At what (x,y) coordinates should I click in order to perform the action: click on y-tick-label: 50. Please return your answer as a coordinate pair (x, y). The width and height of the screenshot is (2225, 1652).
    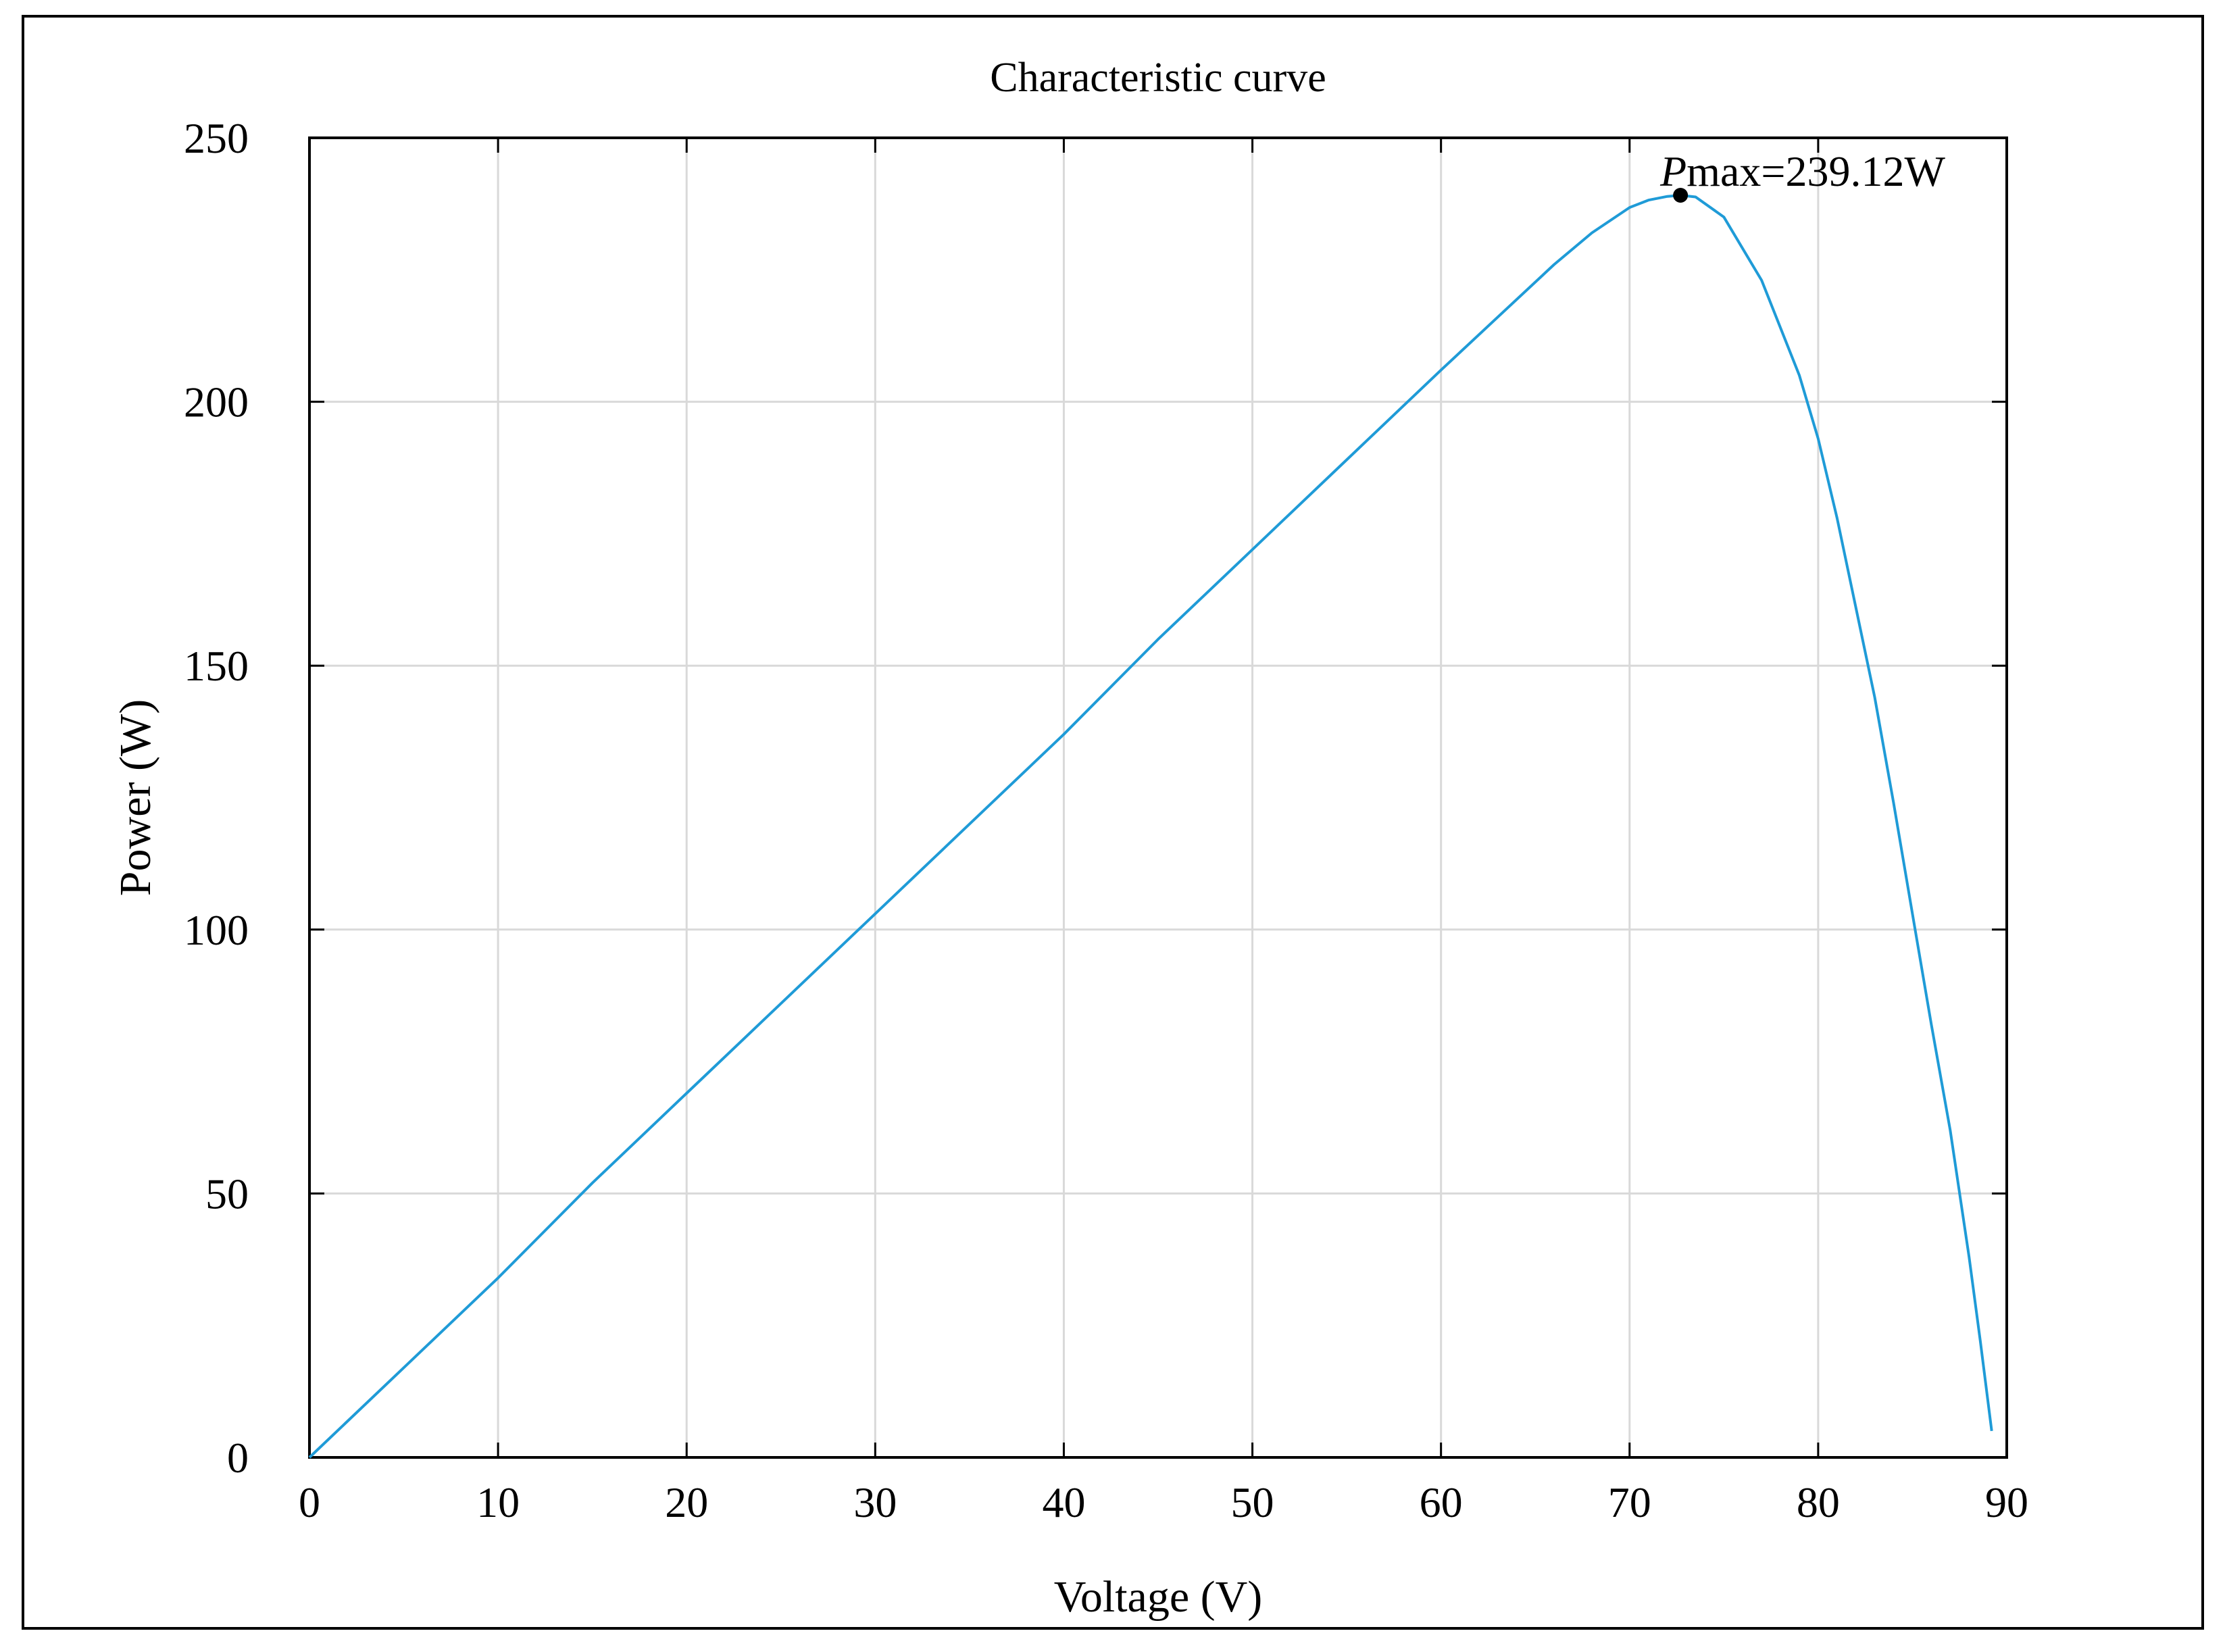
    Looking at the image, I should click on (227, 1194).